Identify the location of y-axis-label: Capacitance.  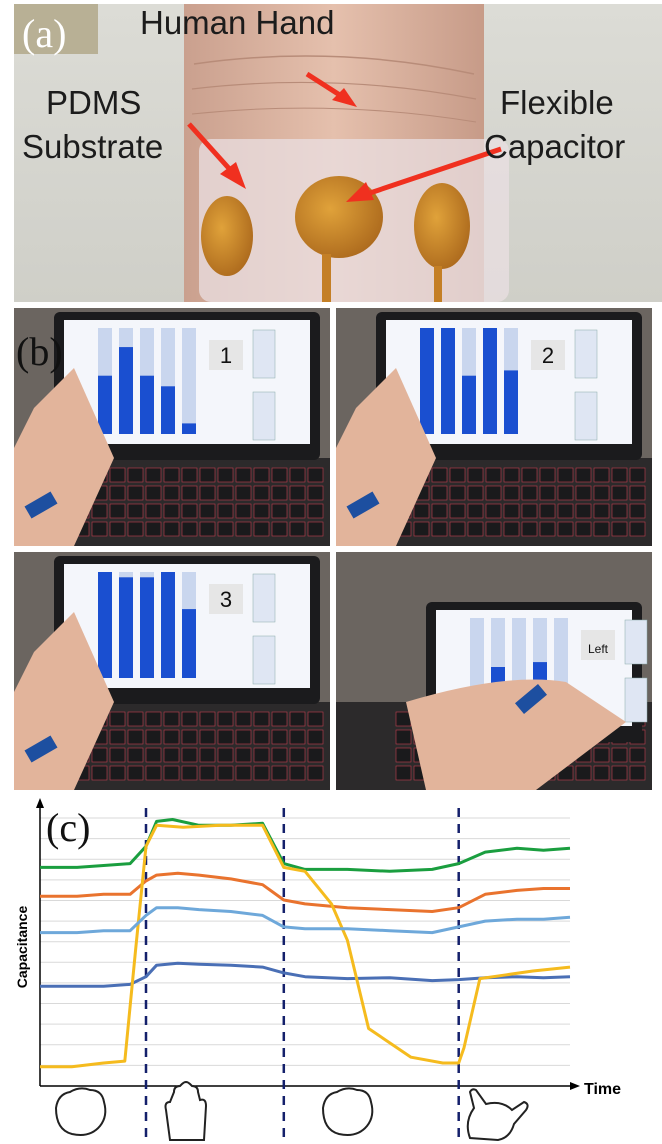
(22, 947).